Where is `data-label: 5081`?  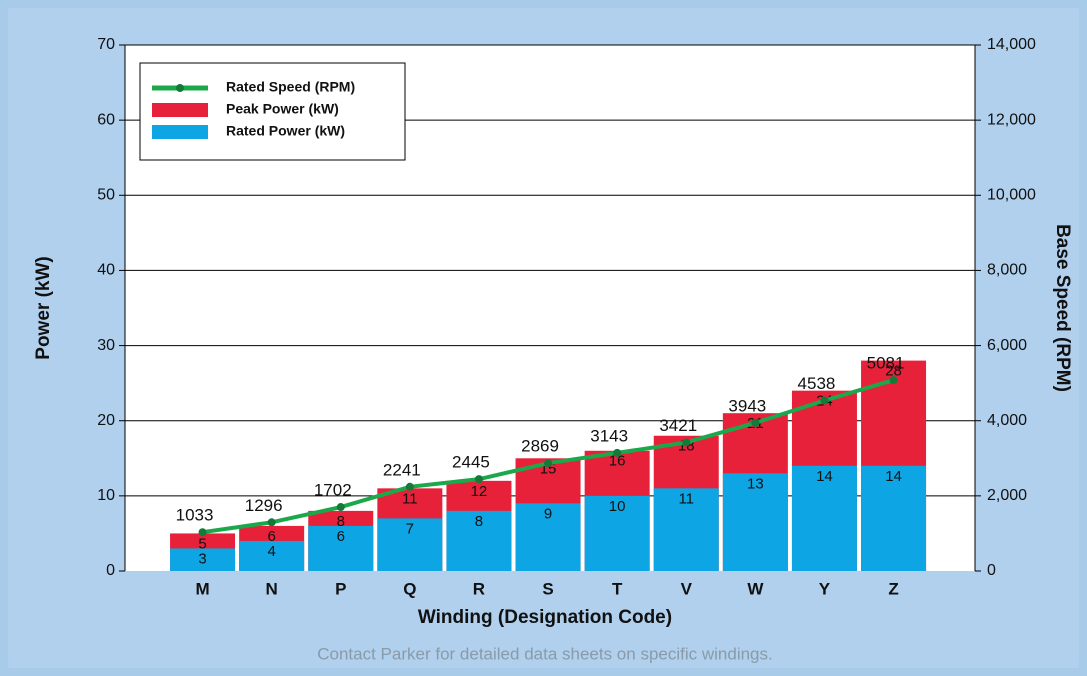 data-label: 5081 is located at coordinates (886, 363).